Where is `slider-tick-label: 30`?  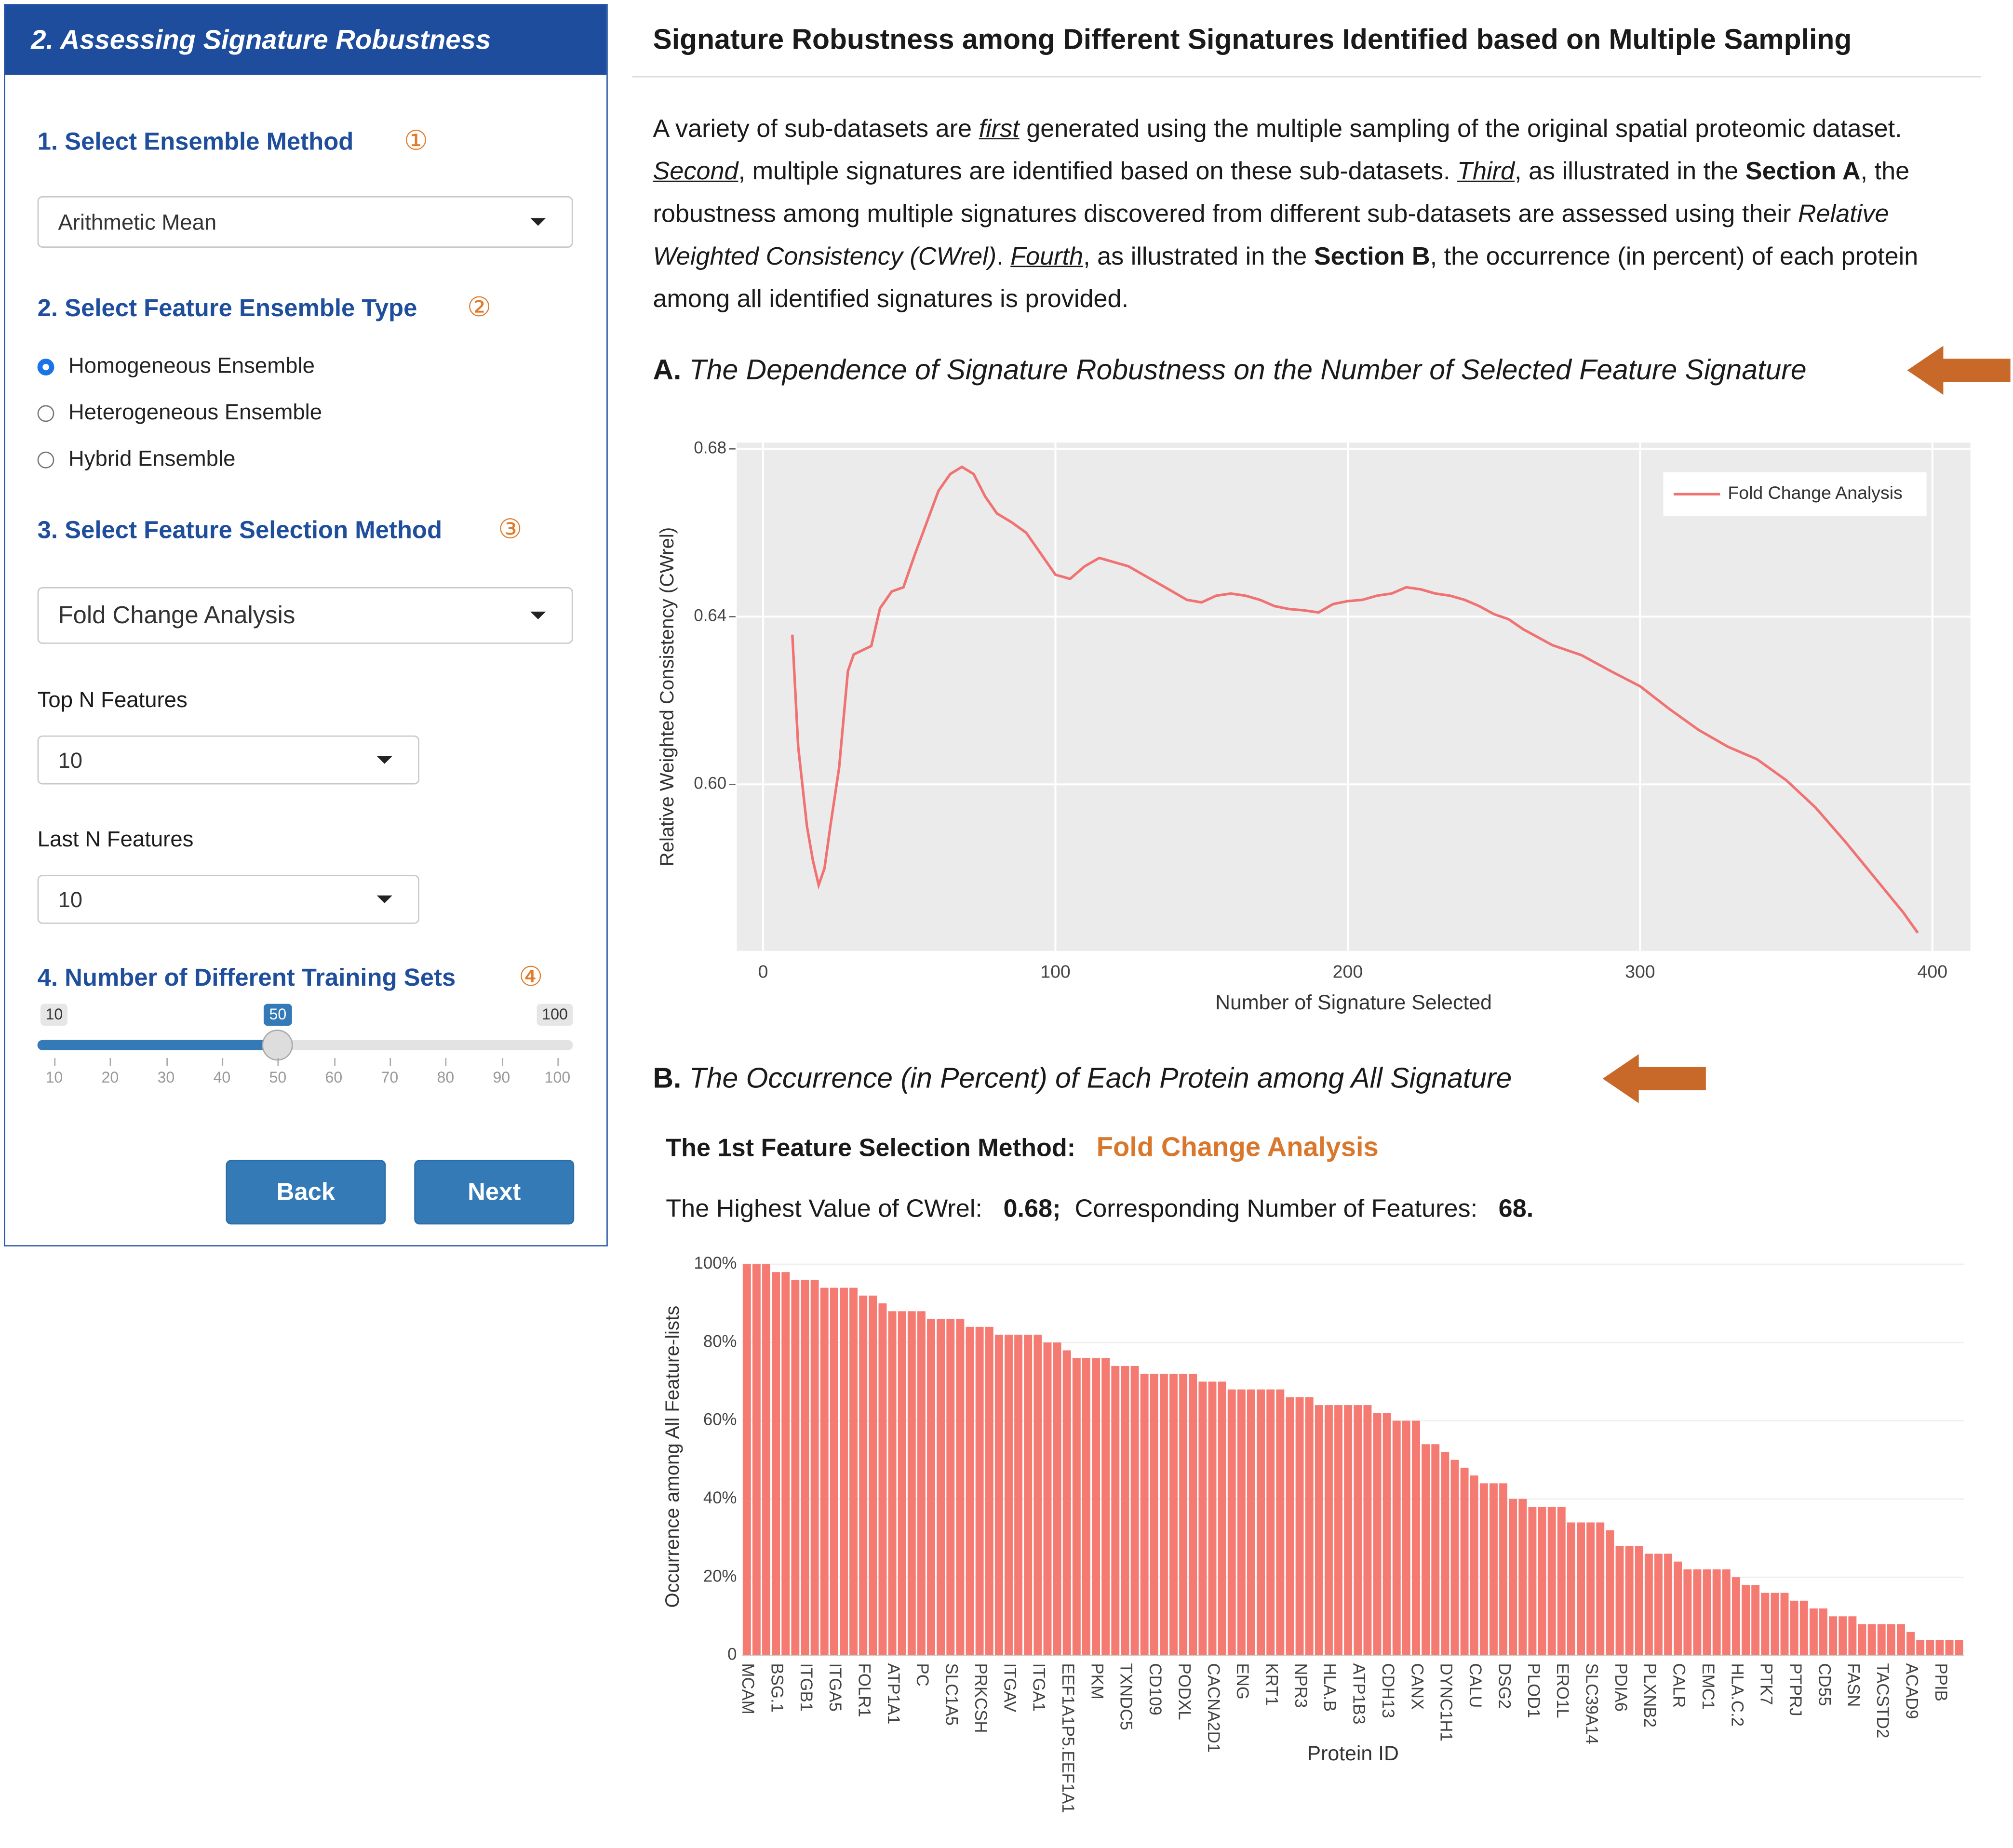 slider-tick-label: 30 is located at coordinates (166, 1077).